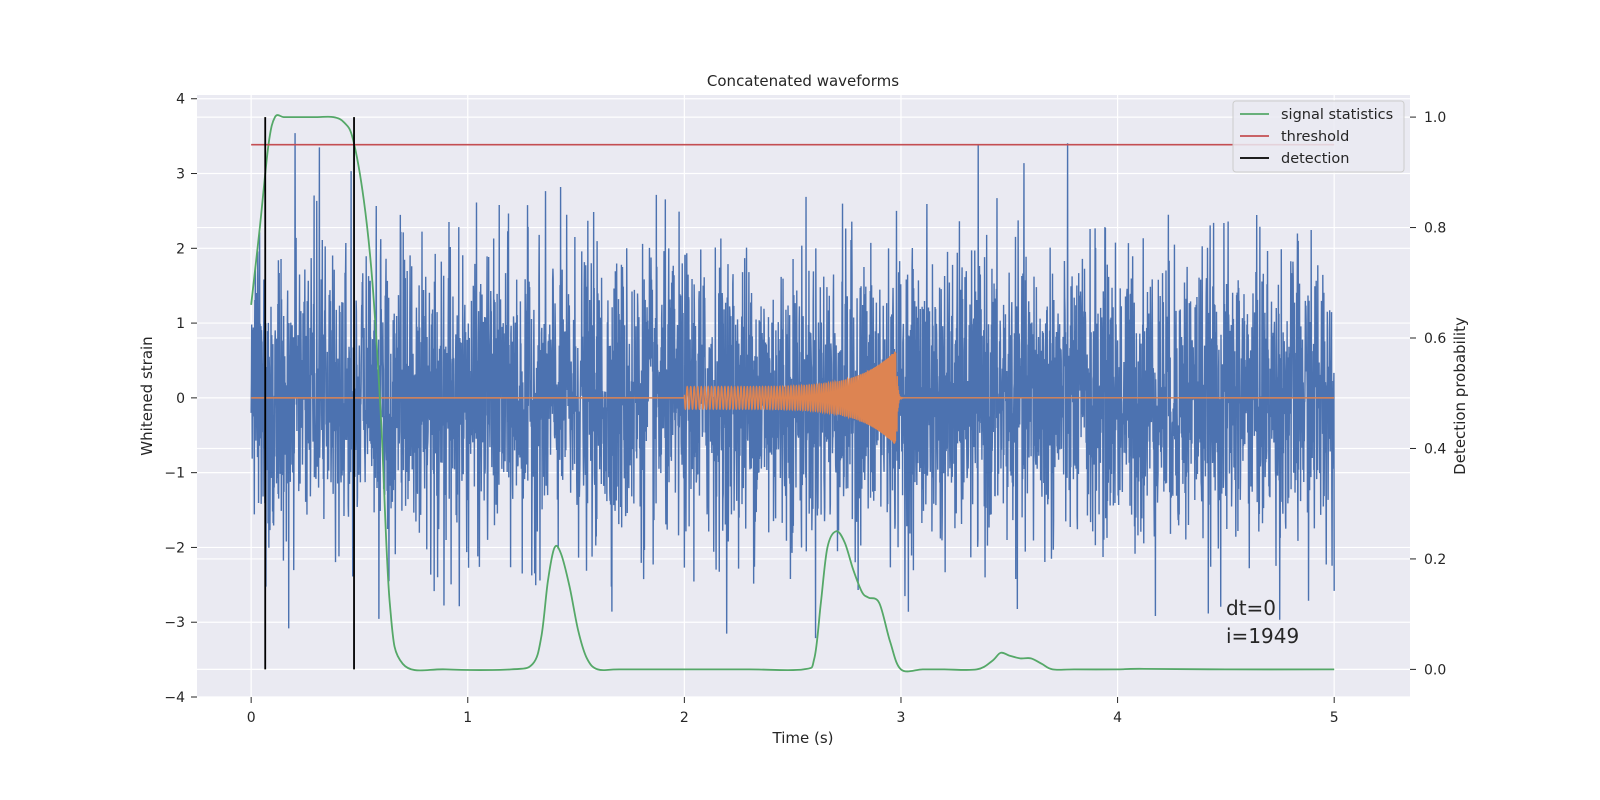  Describe the element at coordinates (1315, 159) in the screenshot. I see `legend-detection-label: detection` at that location.